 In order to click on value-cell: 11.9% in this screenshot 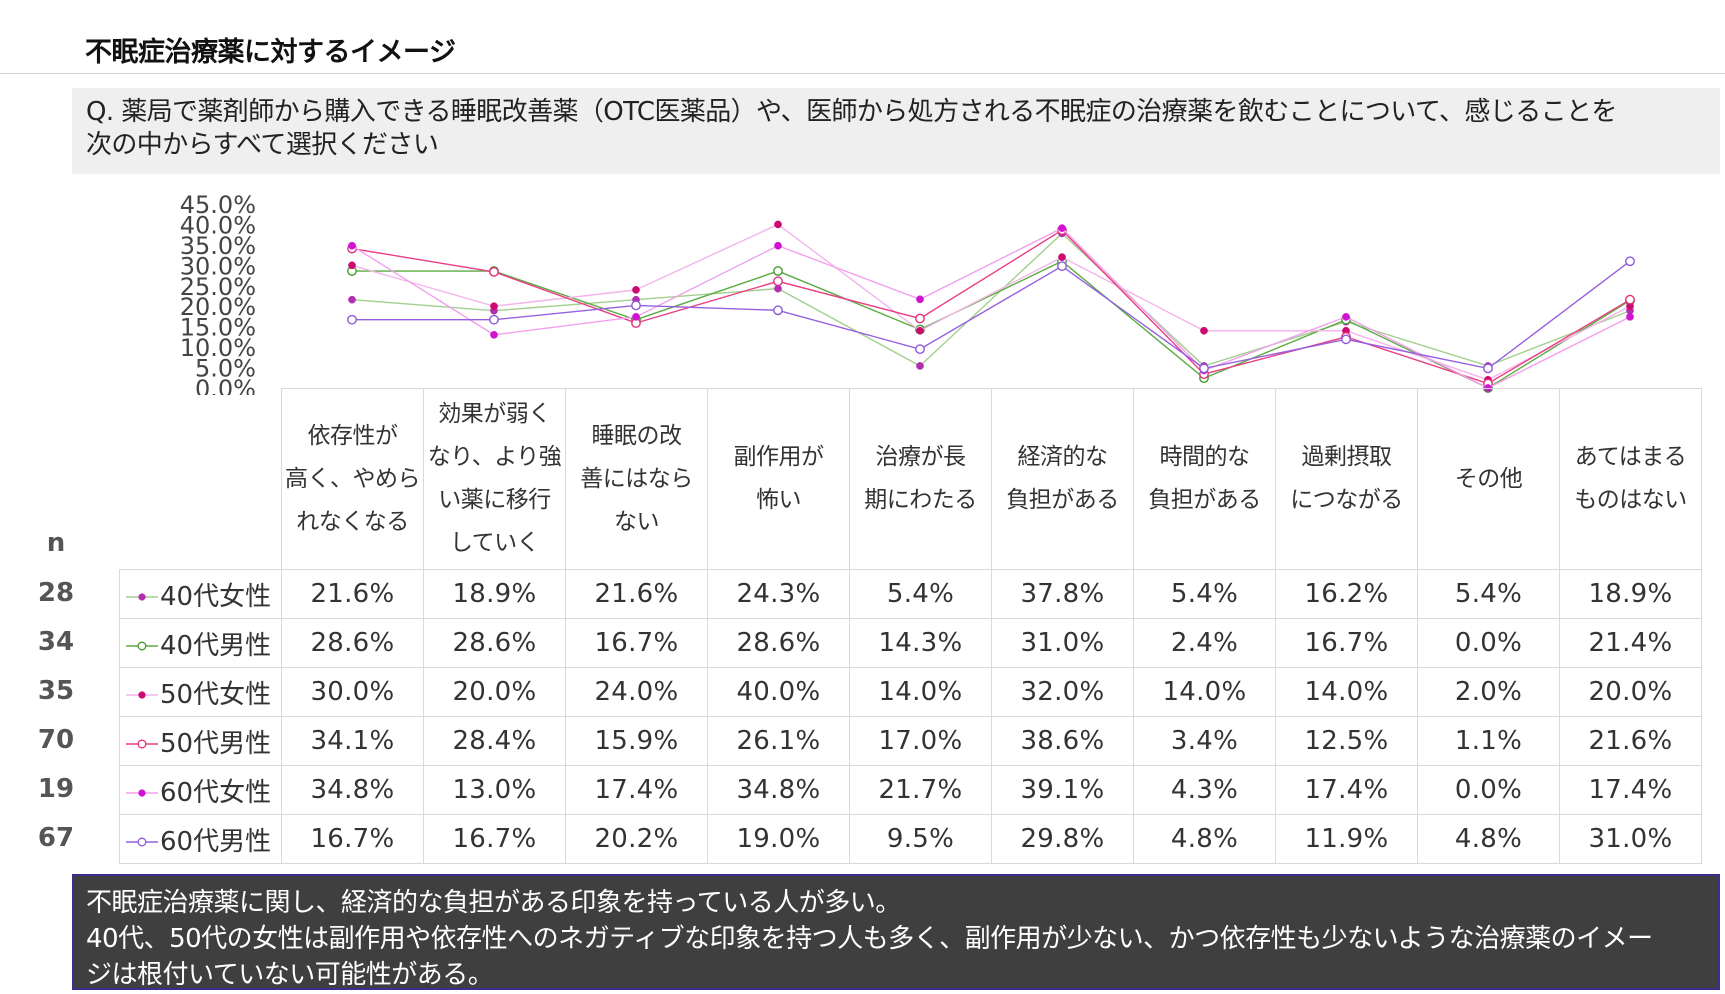, I will do `click(1346, 839)`.